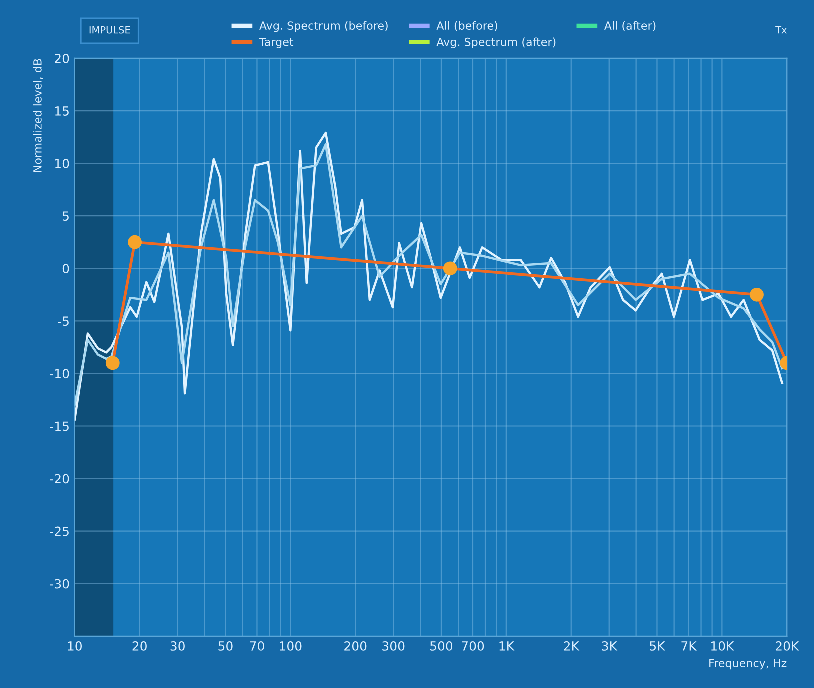 This screenshot has width=814, height=688. Describe the element at coordinates (324, 26) in the screenshot. I see `legend-label: Avg. Spectrum (before)` at that location.